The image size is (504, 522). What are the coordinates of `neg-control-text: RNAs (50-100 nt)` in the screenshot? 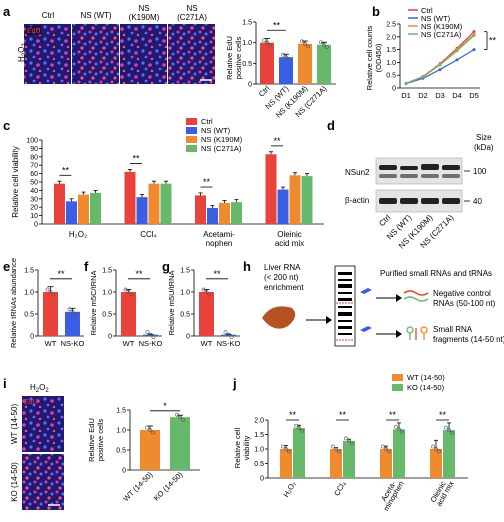 It's located at (464, 303).